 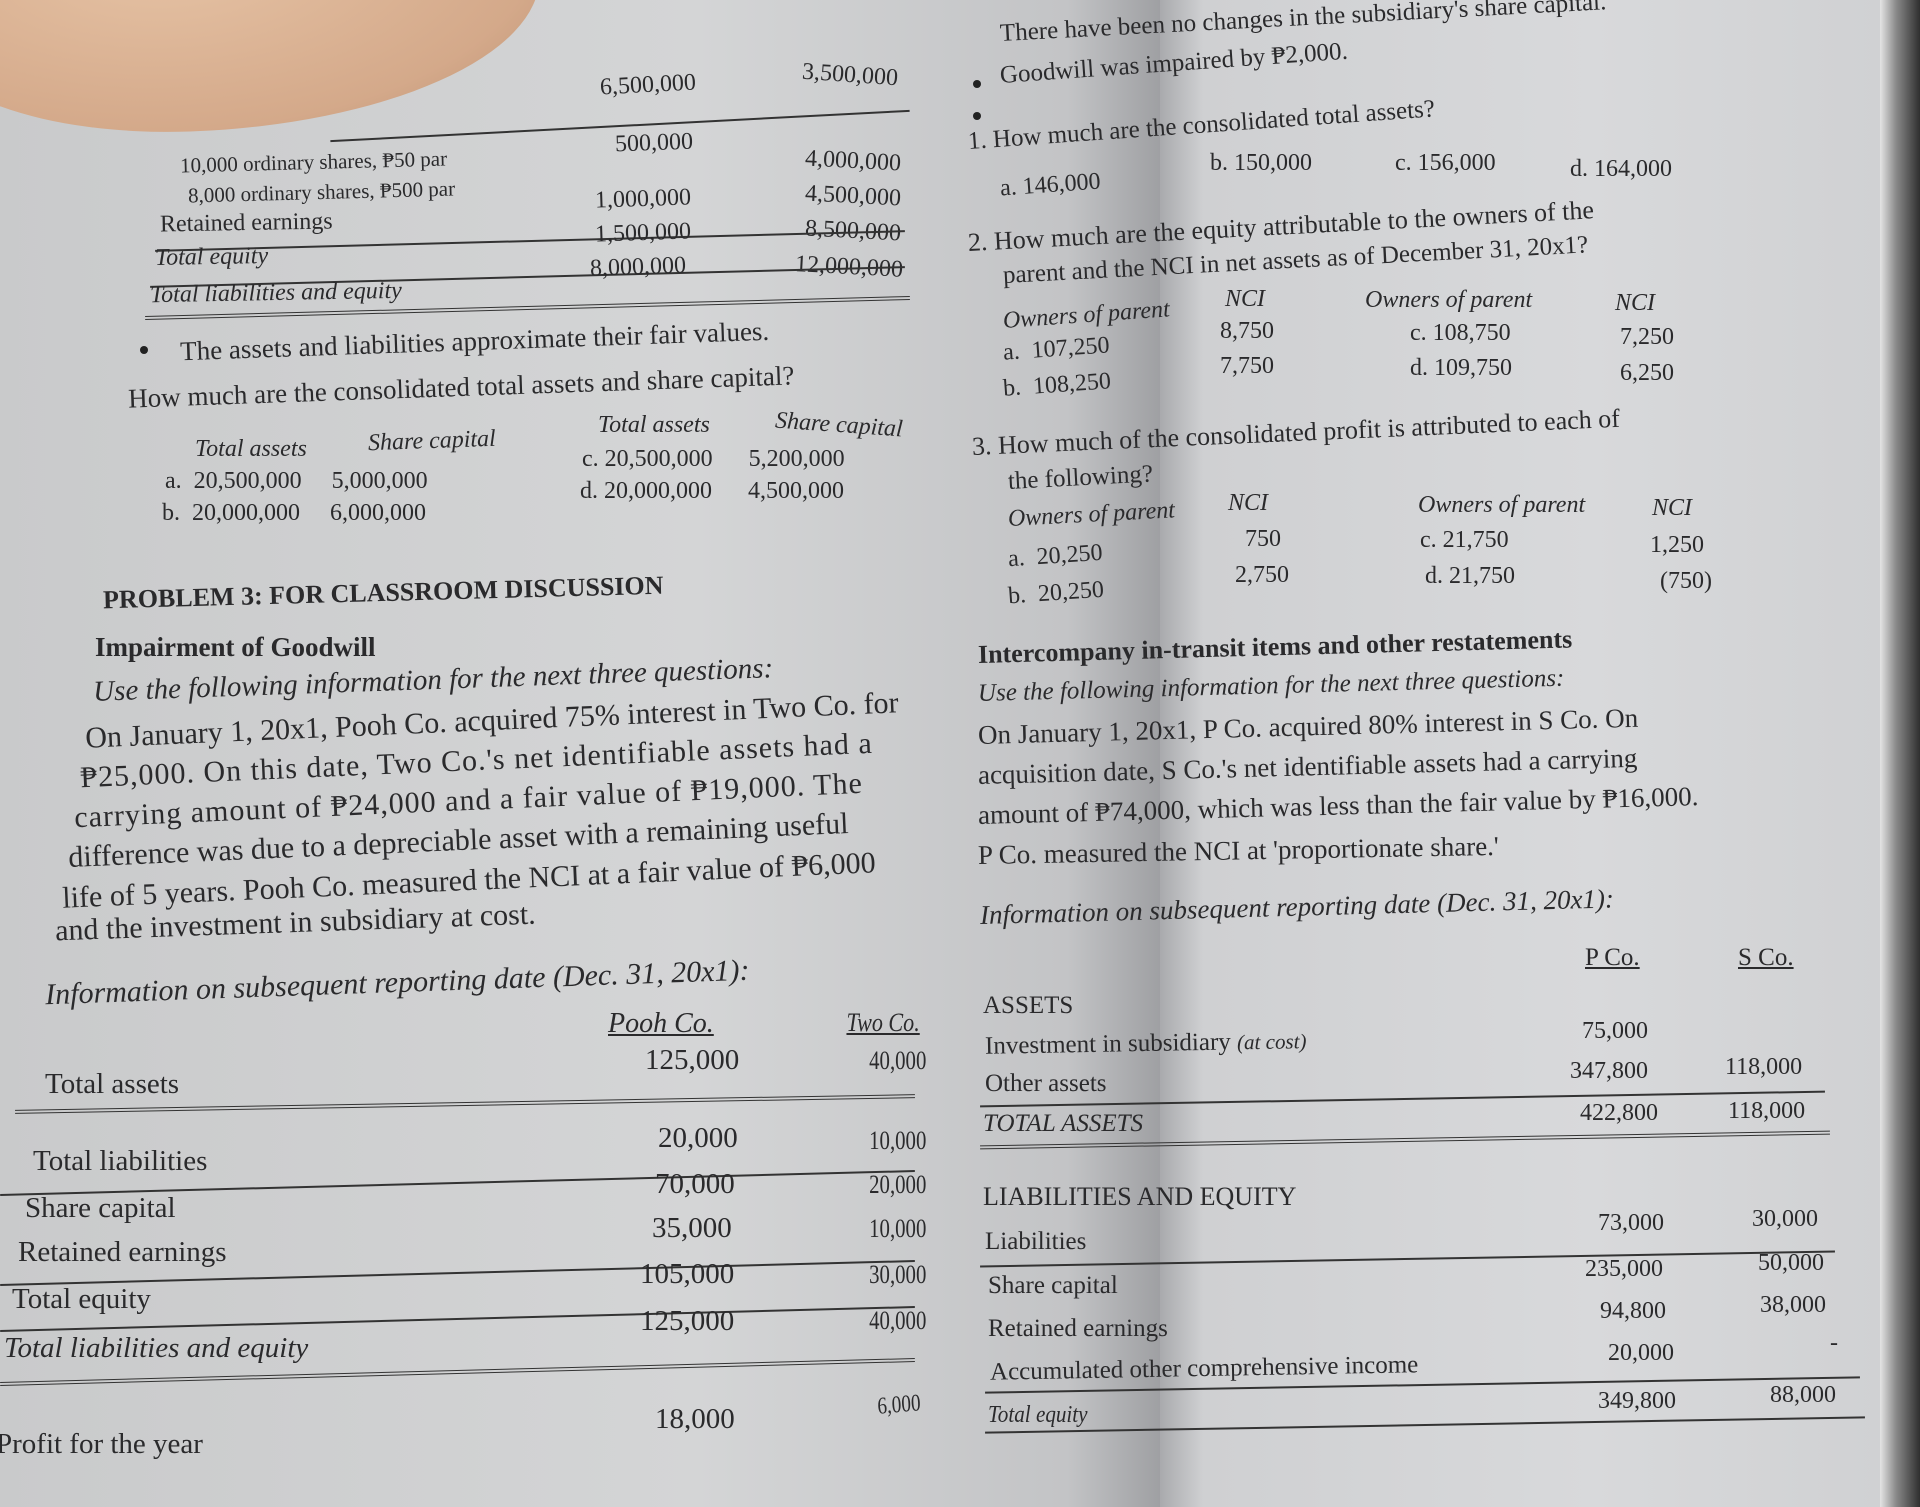 I want to click on q2-option-c: c. 108,750, so click(x=1460, y=333).